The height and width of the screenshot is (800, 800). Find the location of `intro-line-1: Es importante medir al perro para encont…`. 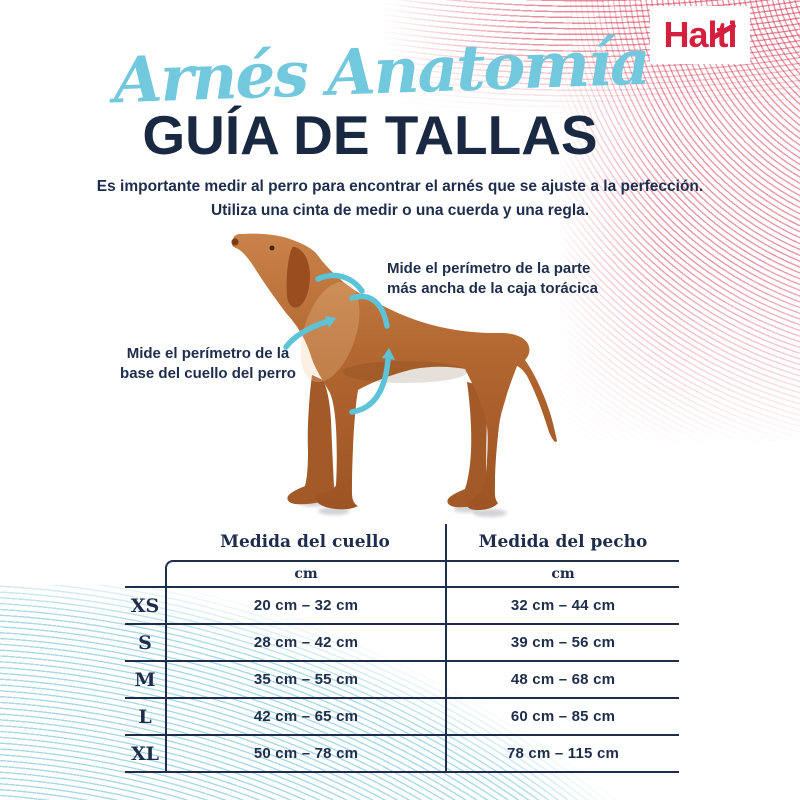

intro-line-1: Es importante medir al perro para encont… is located at coordinates (400, 186).